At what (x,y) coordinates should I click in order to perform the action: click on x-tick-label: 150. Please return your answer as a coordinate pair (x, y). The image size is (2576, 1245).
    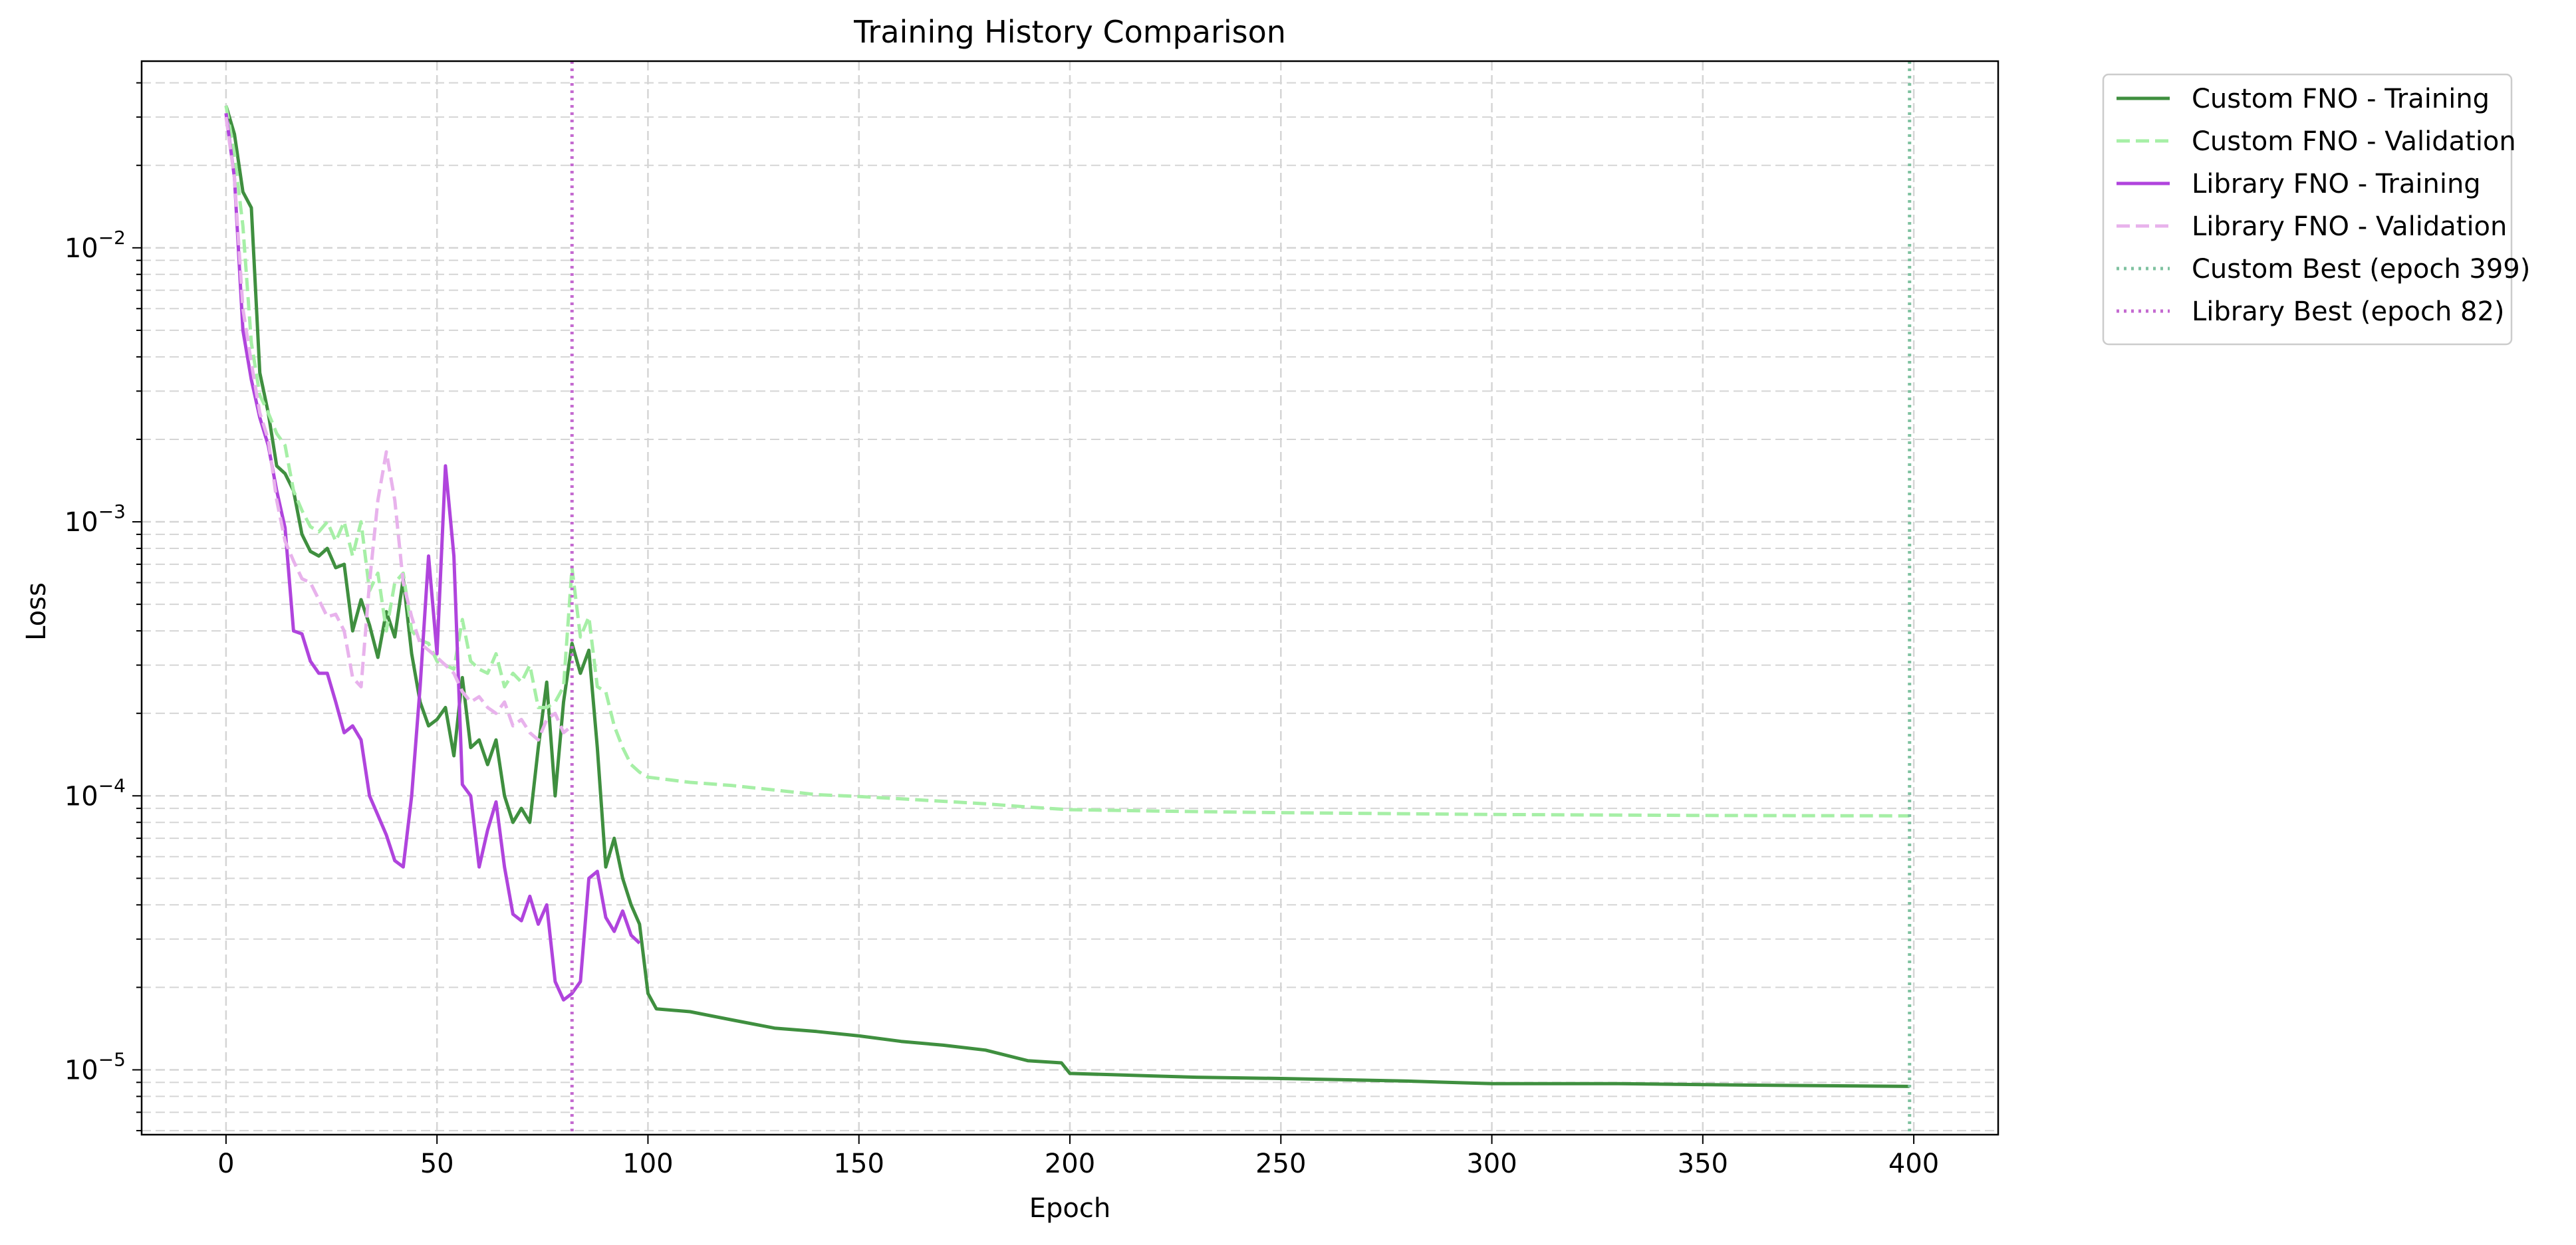
    Looking at the image, I should click on (859, 1164).